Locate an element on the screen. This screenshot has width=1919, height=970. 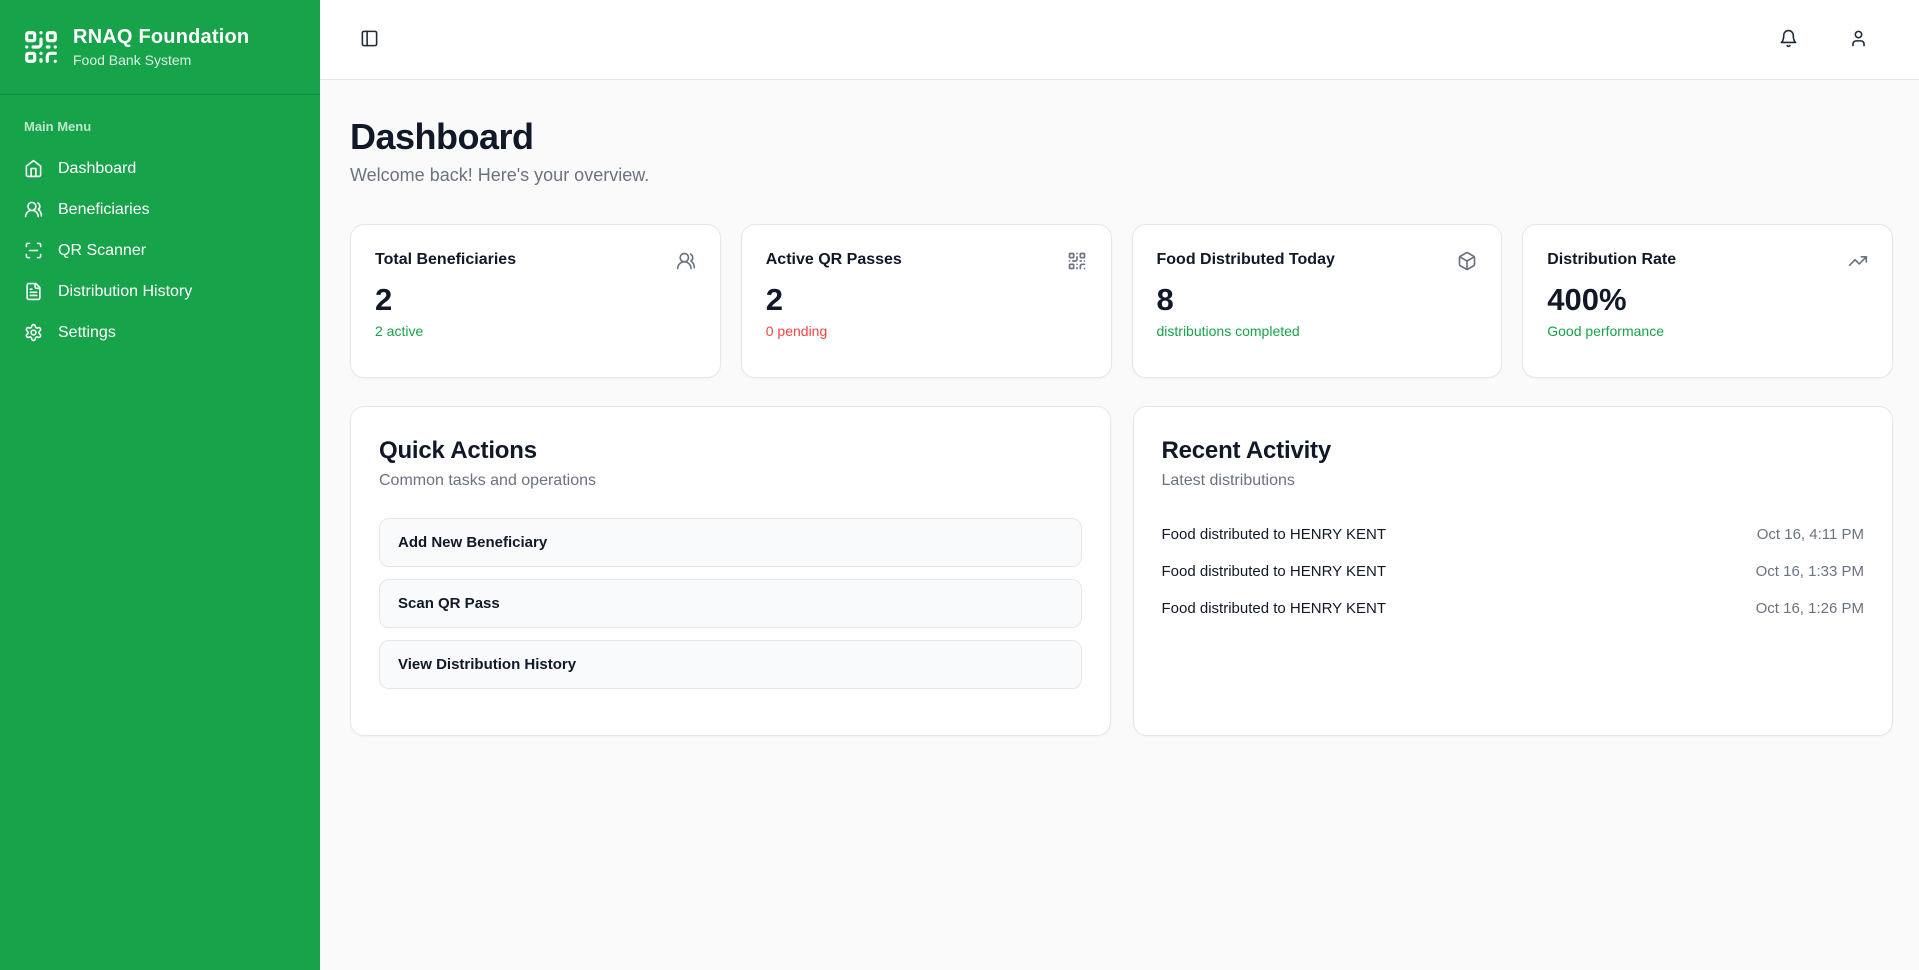
bell-icon is located at coordinates (1788, 40).